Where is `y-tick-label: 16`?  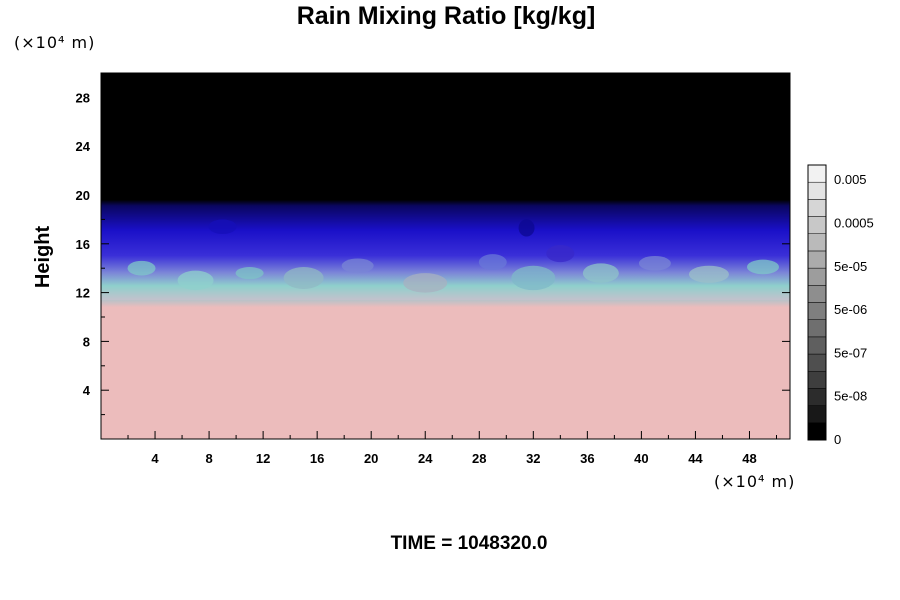 y-tick-label: 16 is located at coordinates (83, 244).